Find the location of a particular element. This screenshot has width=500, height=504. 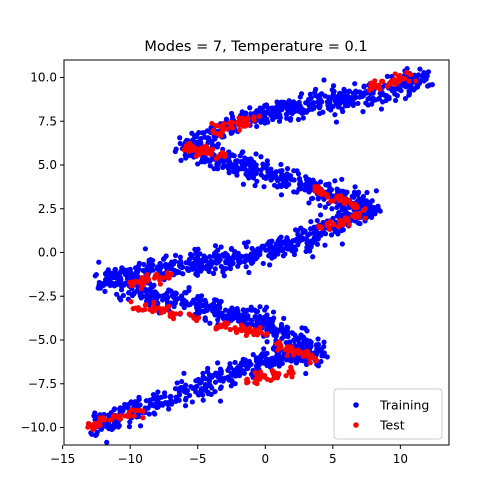

y-axis: −10.0 −7.5 −5.0 −2.5 0.0 2.5 5.0 7.5 10.0 is located at coordinates (42, 253).